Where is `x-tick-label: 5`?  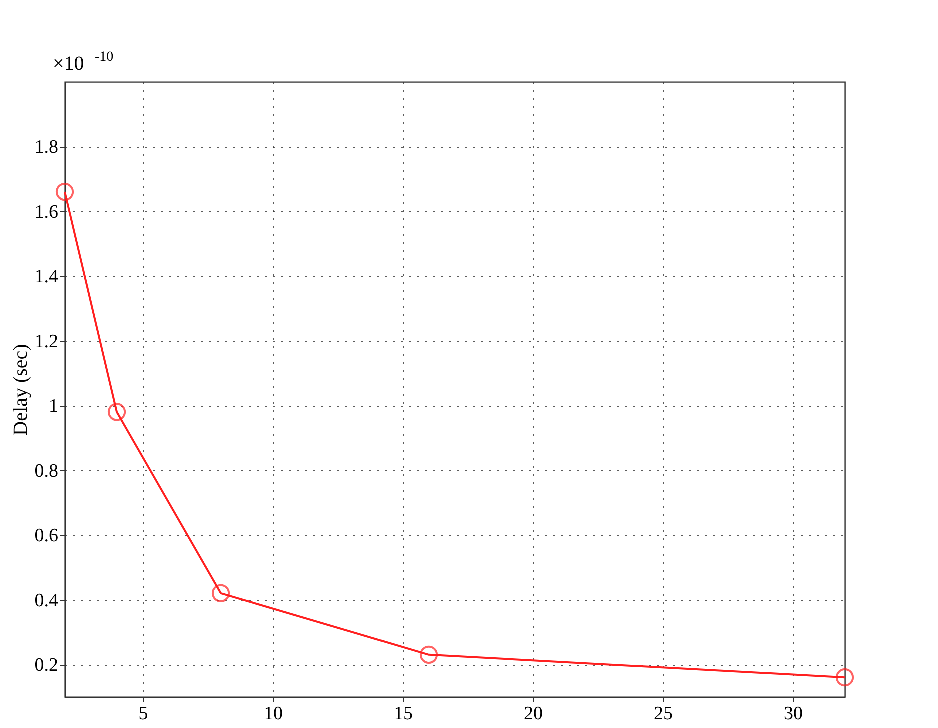 x-tick-label: 5 is located at coordinates (143, 714).